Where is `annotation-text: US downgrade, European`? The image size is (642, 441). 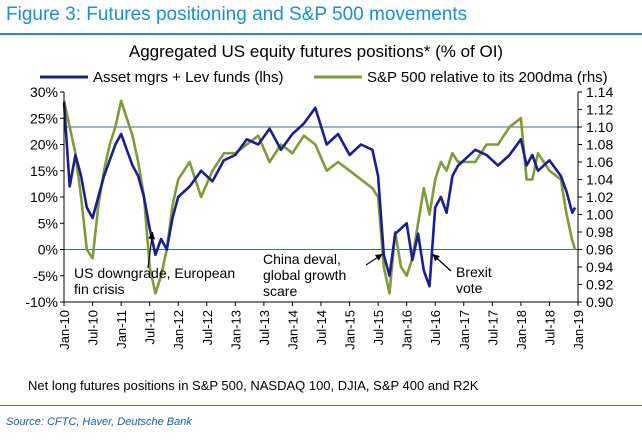 annotation-text: US downgrade, European is located at coordinates (154, 273).